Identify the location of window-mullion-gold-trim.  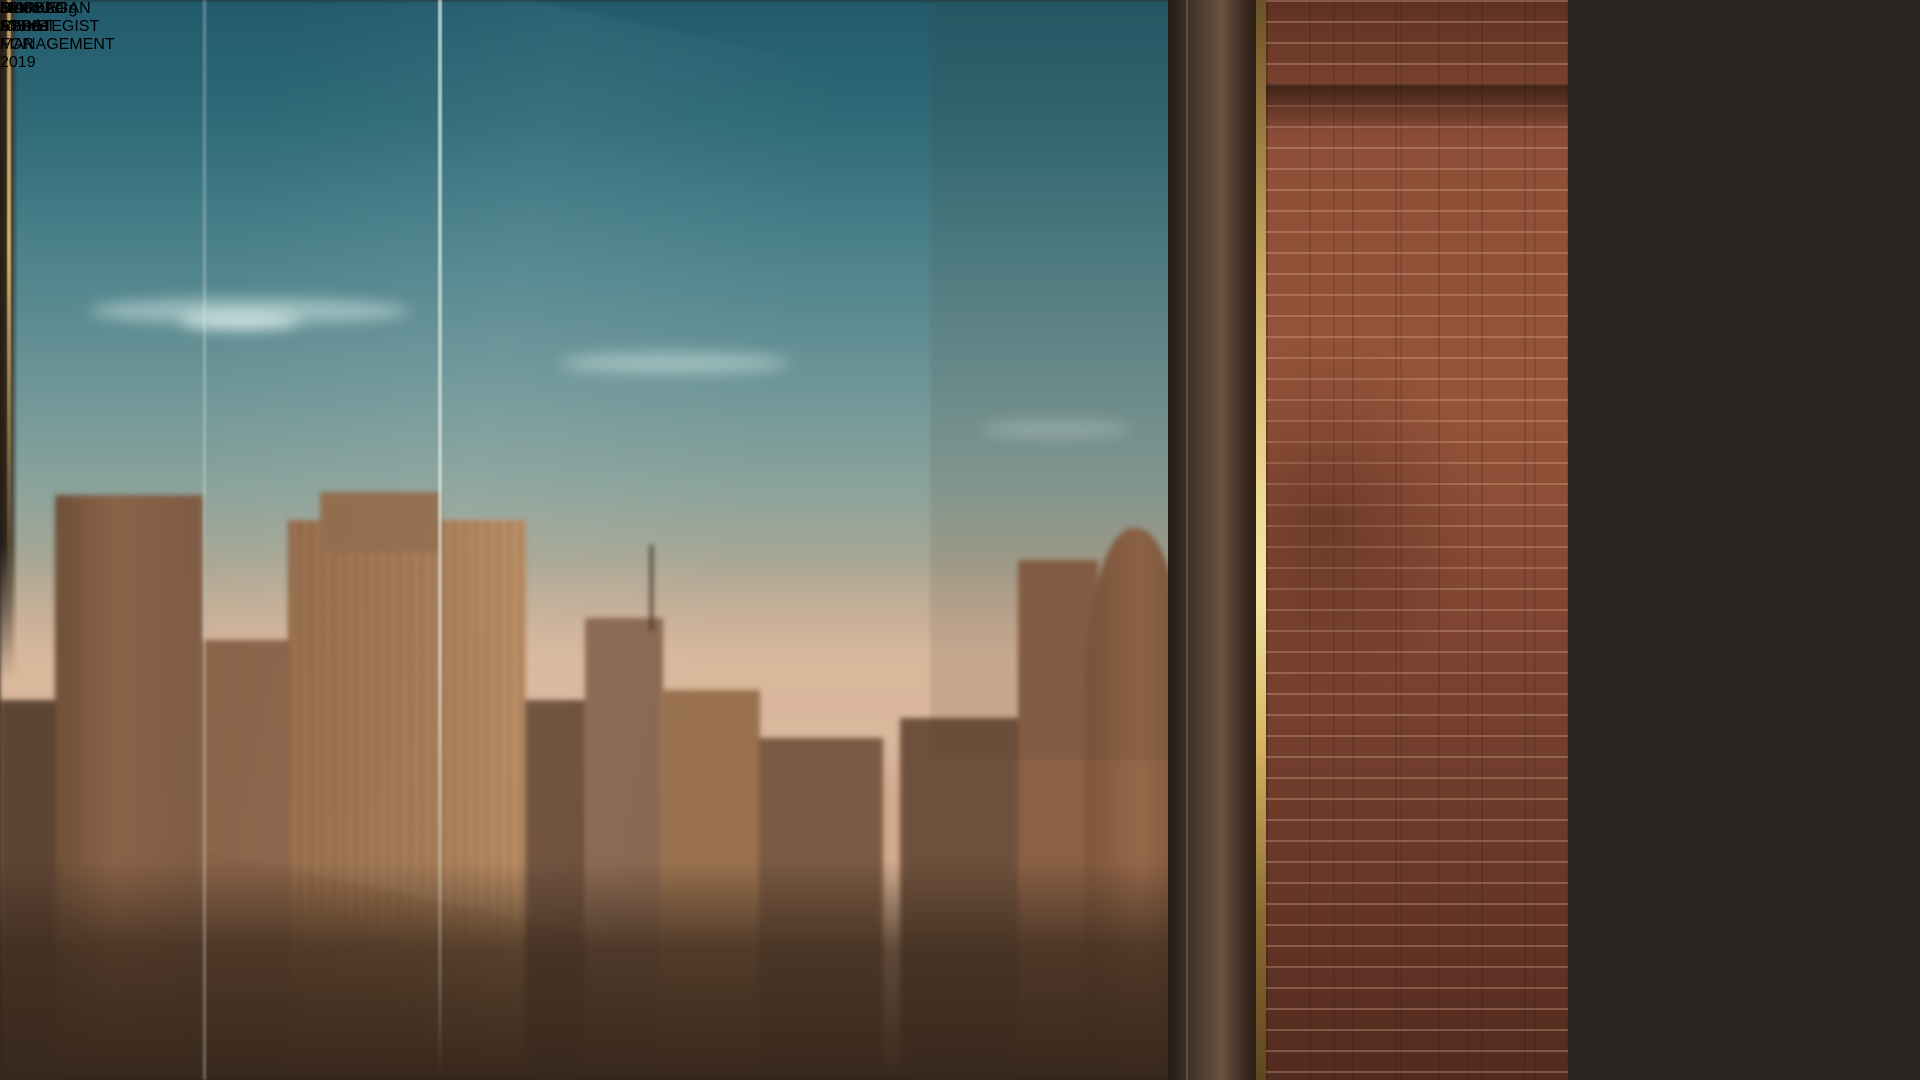
(1261, 540).